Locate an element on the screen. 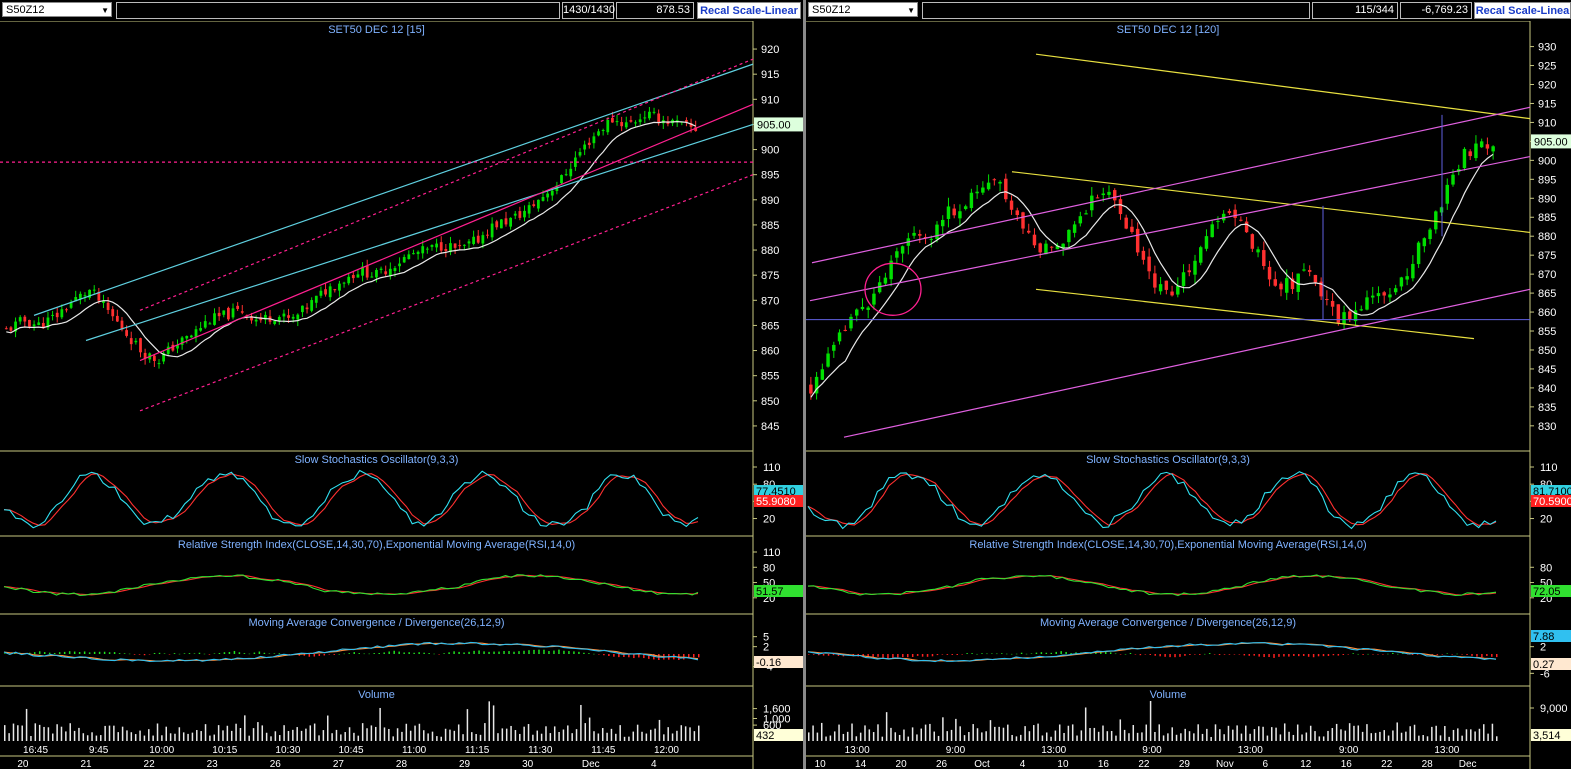  price-tick-label: 865 is located at coordinates (770, 326).